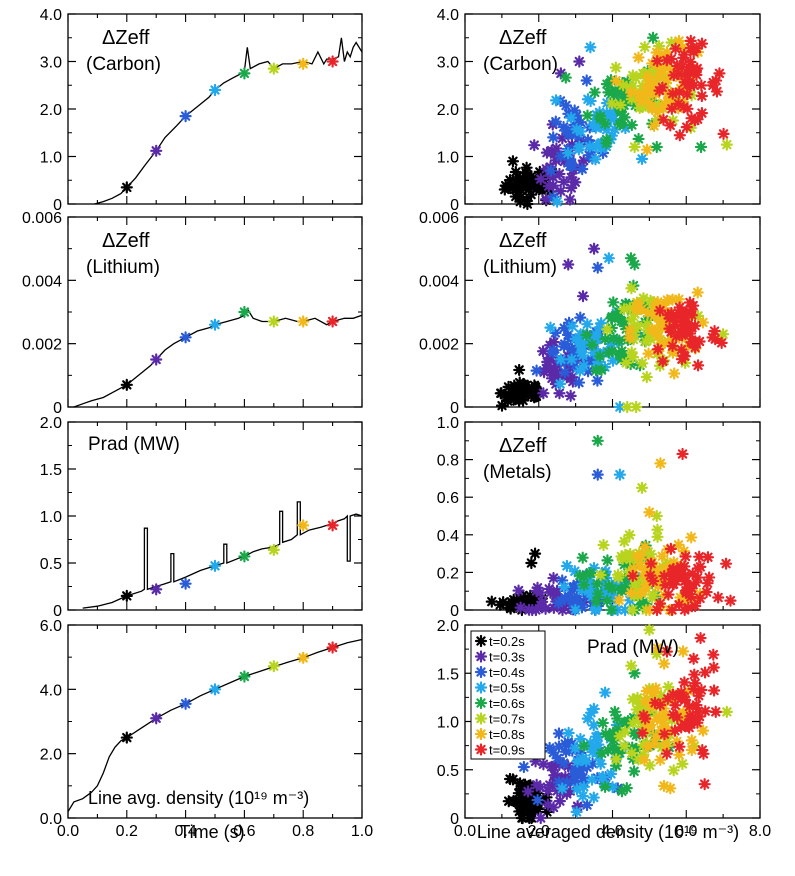 The image size is (795, 876). What do you see at coordinates (215, 725) in the screenshot?
I see `series-line` at bounding box center [215, 725].